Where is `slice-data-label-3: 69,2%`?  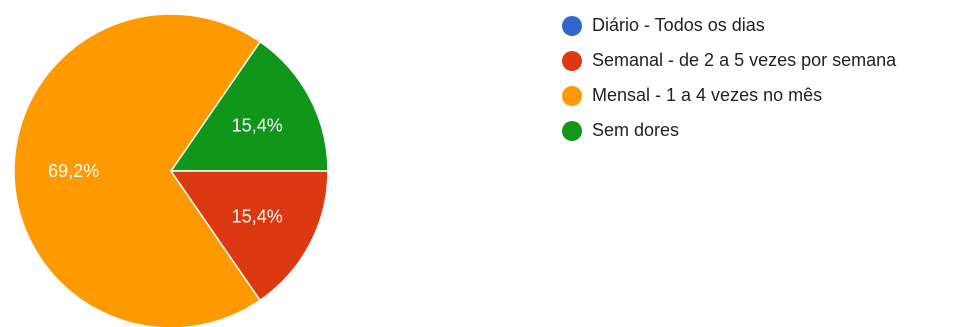
slice-data-label-3: 69,2% is located at coordinates (73, 171).